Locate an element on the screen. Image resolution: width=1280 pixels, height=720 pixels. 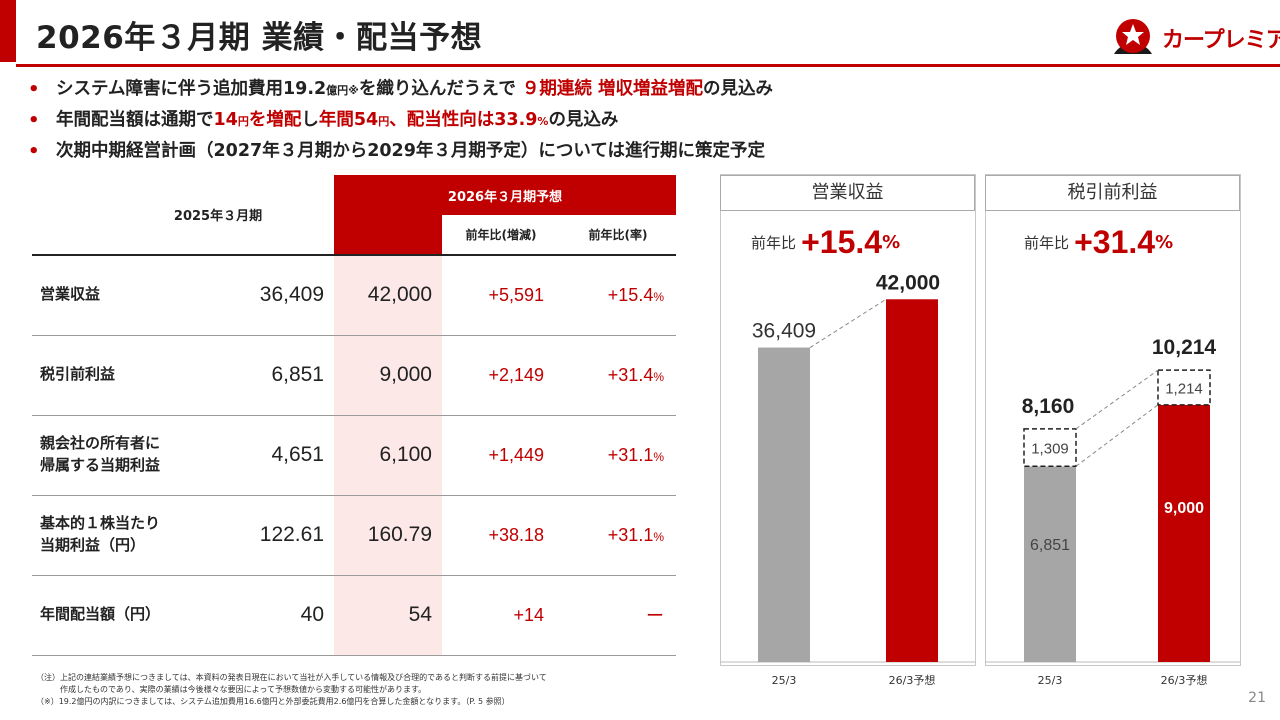
bullet-text: を織り込んだうえで is located at coordinates (440, 89).